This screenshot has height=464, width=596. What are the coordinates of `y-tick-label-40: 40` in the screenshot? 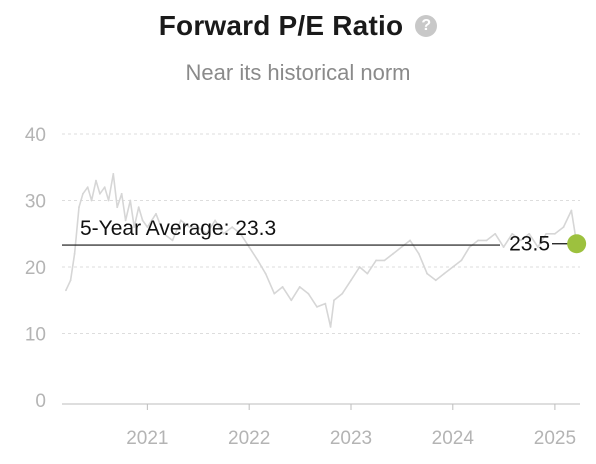 It's located at (35, 135).